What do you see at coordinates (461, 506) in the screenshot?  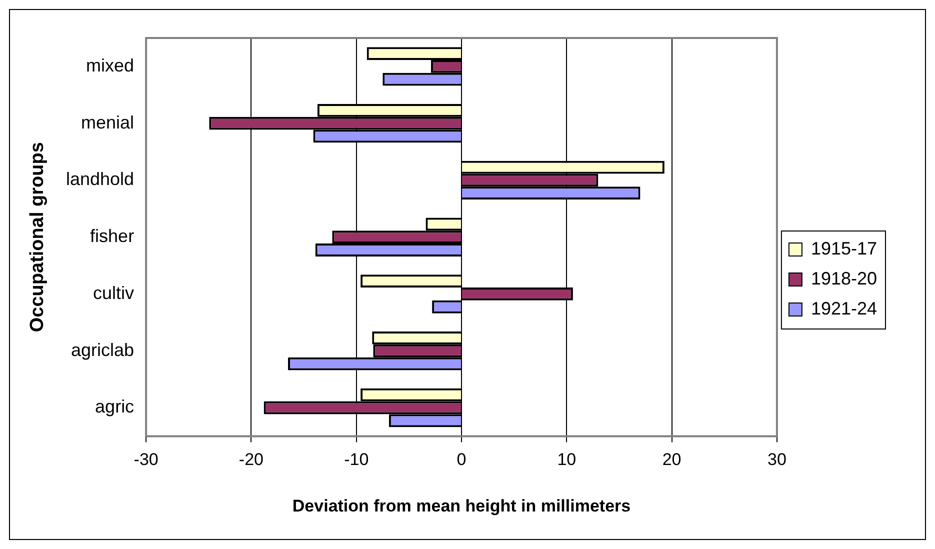 I see `x-axis-title: Deviation from mean height in millimeters` at bounding box center [461, 506].